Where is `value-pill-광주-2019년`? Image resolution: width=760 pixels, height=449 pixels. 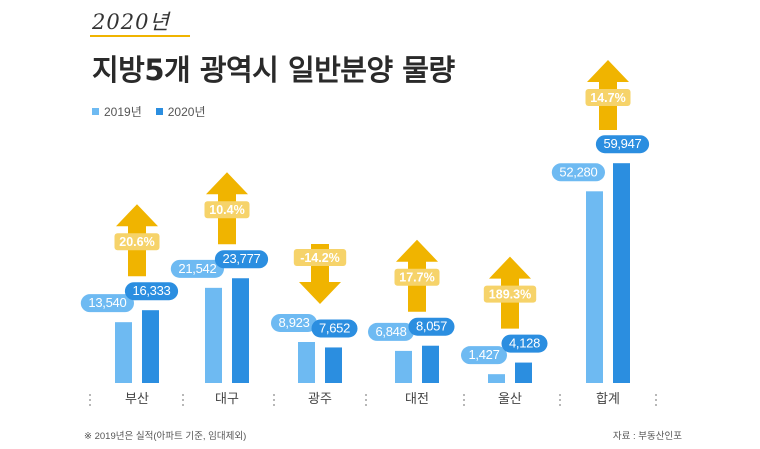 value-pill-광주-2019년 is located at coordinates (294, 322).